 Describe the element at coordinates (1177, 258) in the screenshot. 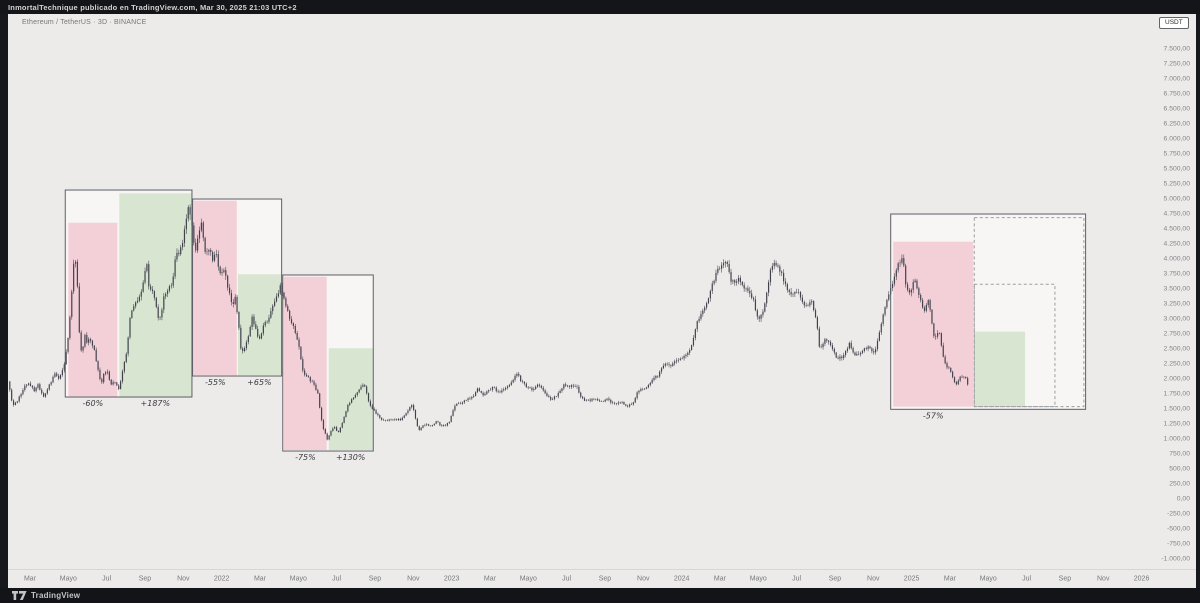

I see `price-axis-label: 4.000,00` at that location.